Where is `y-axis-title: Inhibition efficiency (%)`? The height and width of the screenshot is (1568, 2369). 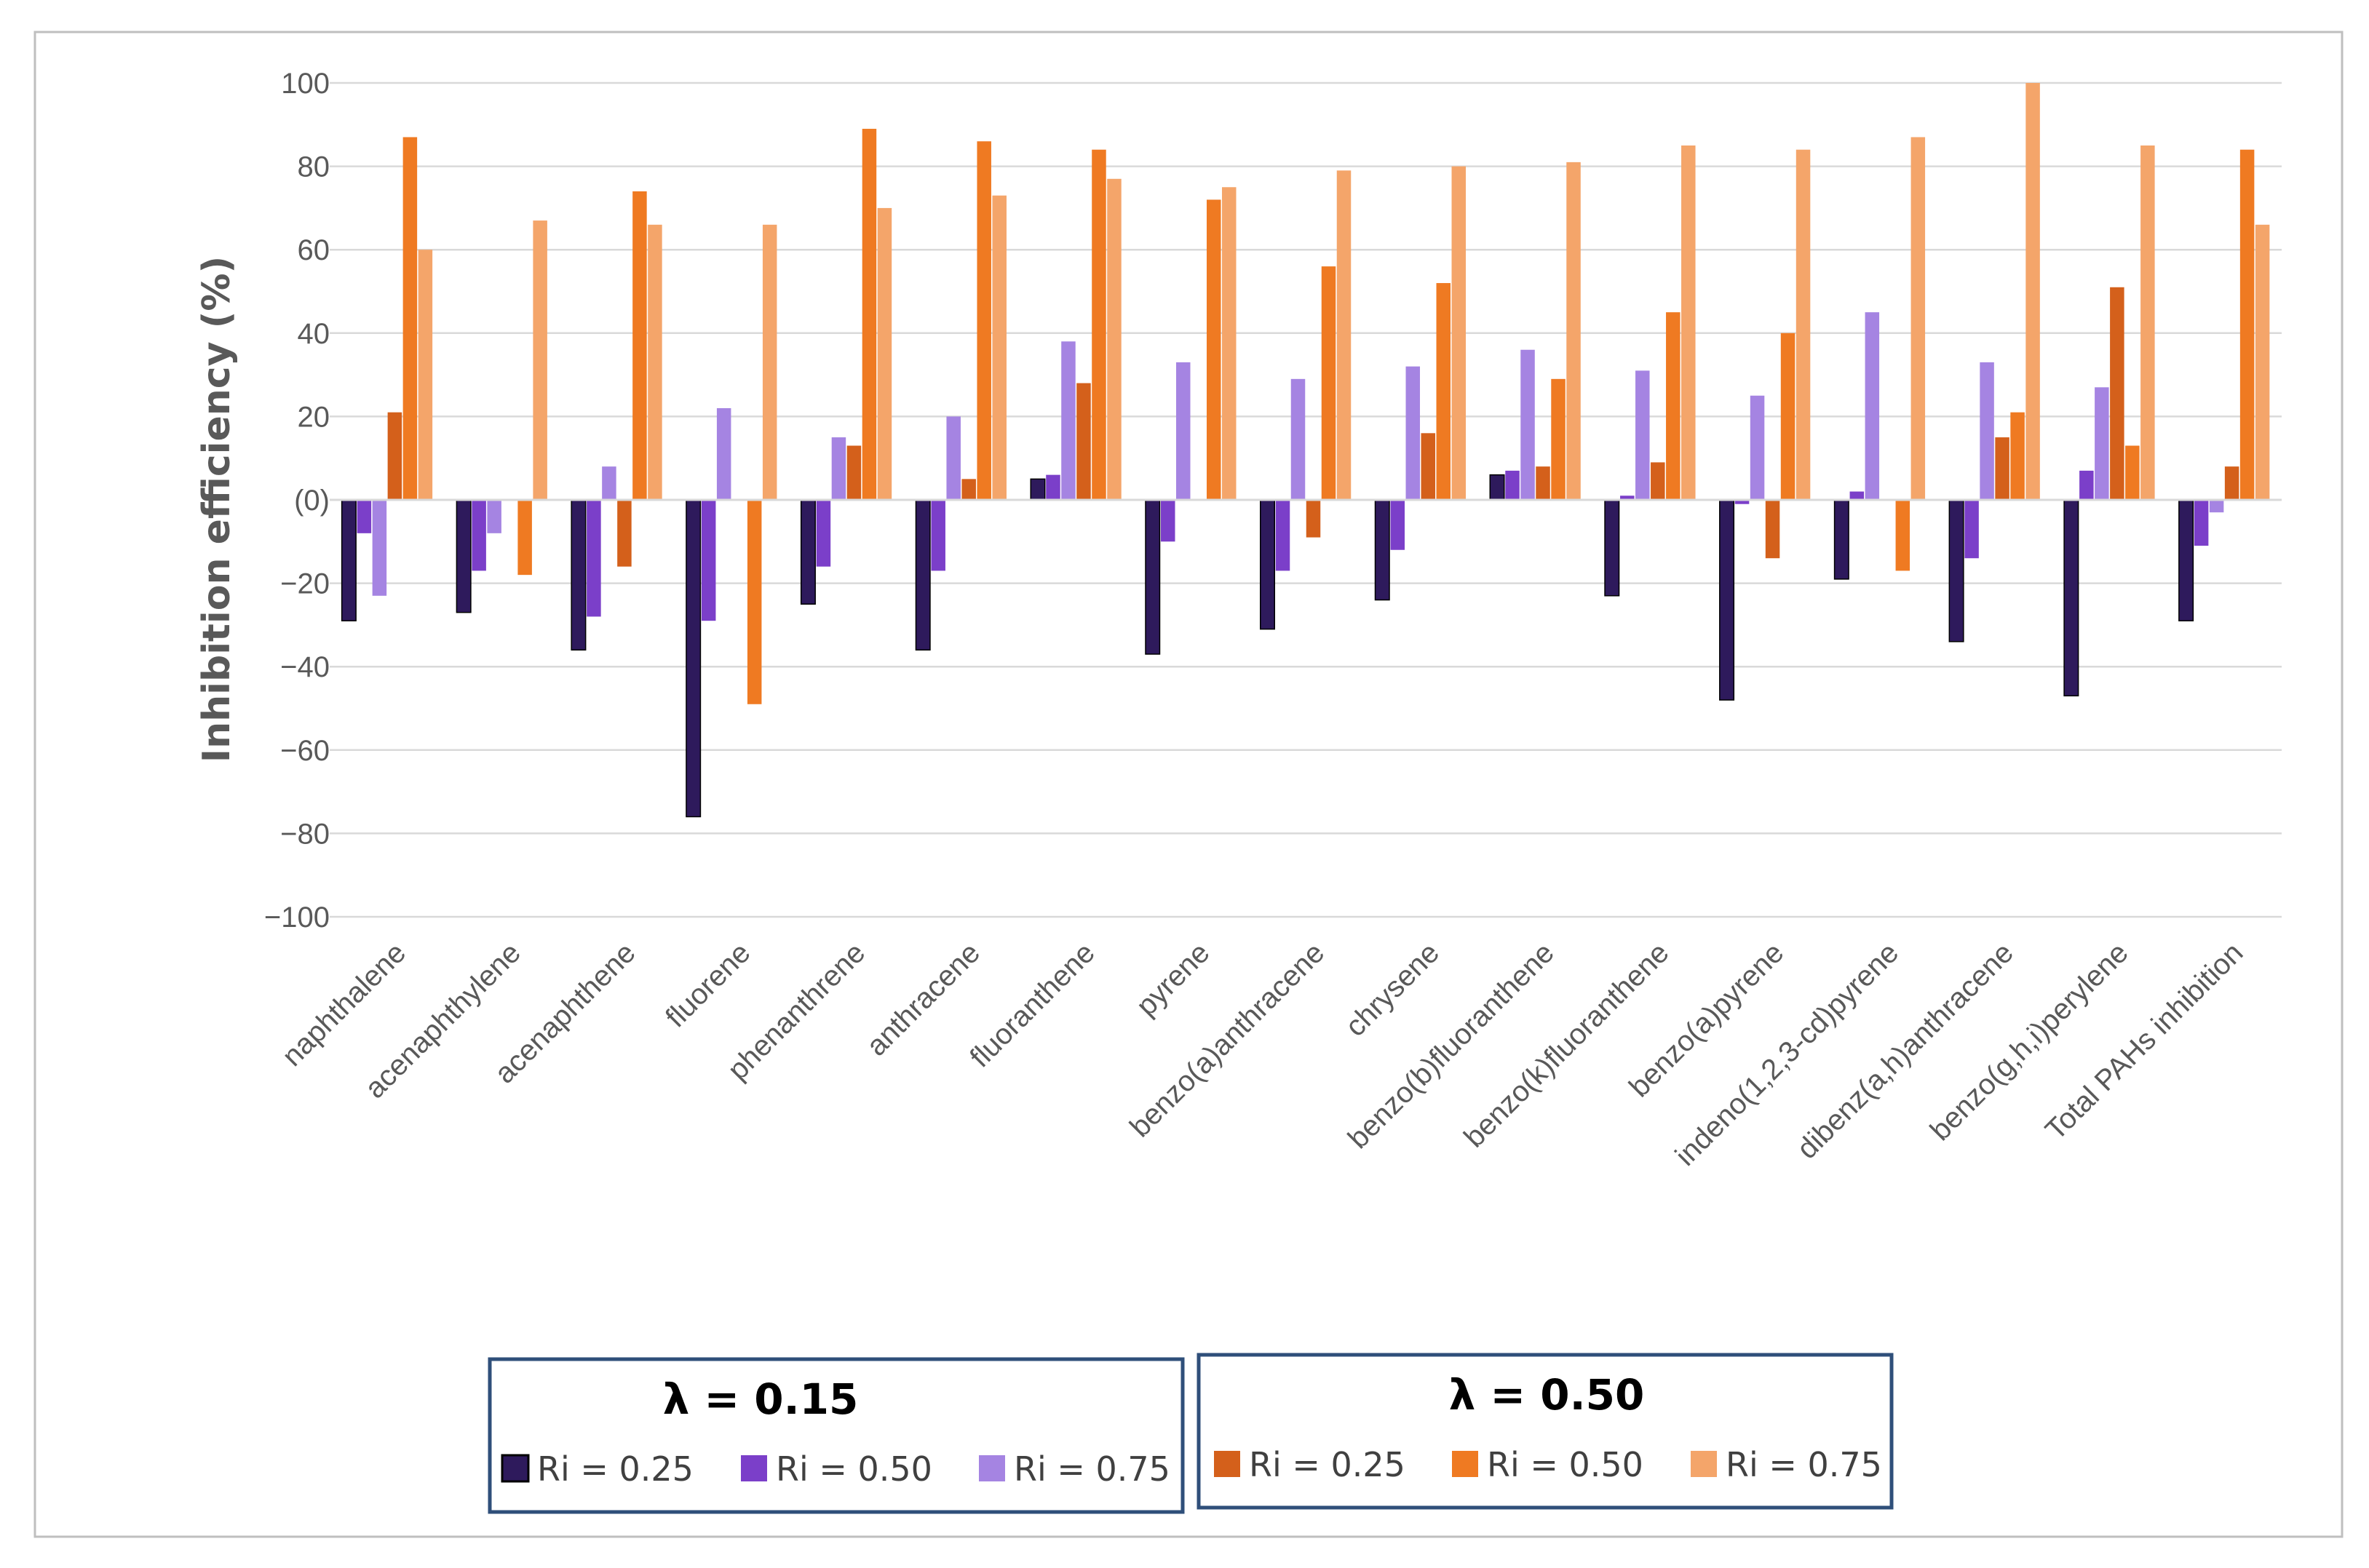 y-axis-title: Inhibition efficiency (%) is located at coordinates (217, 509).